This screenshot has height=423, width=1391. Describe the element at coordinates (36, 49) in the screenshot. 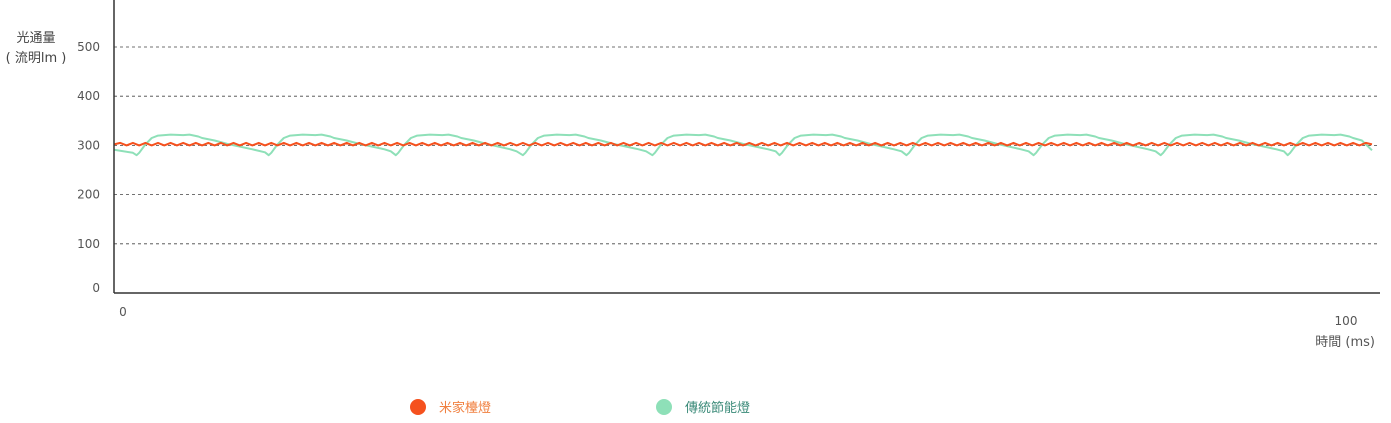

I see `y-axis-title: 光通量 ( 流明lm )` at that location.